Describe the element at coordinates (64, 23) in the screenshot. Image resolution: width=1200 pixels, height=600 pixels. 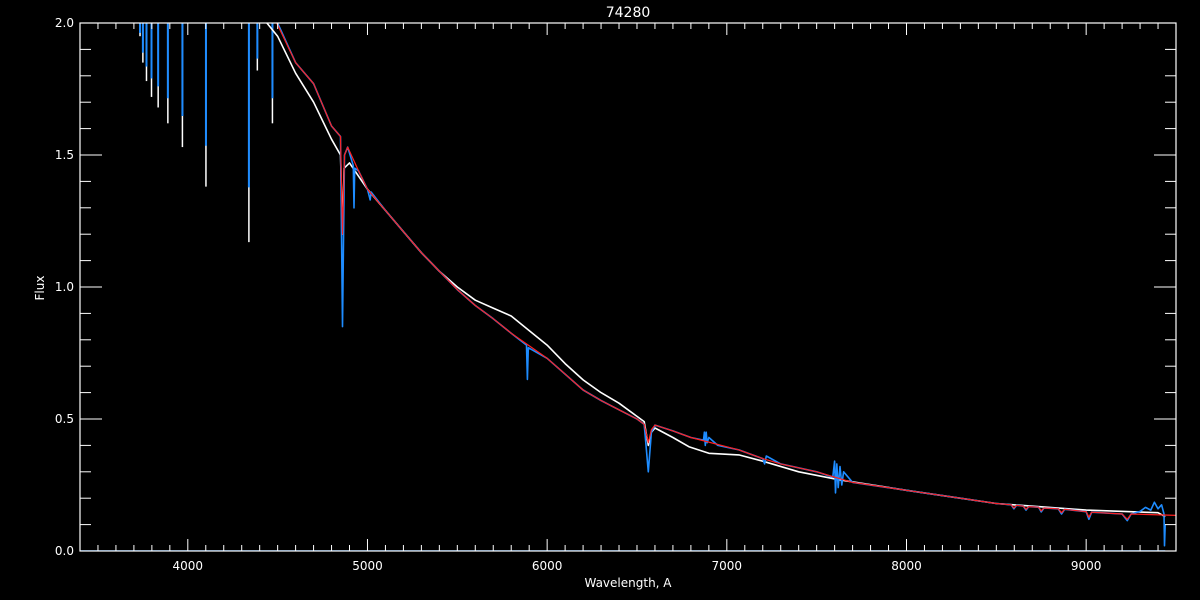
I see `y-tick-label: 2.0` at that location.